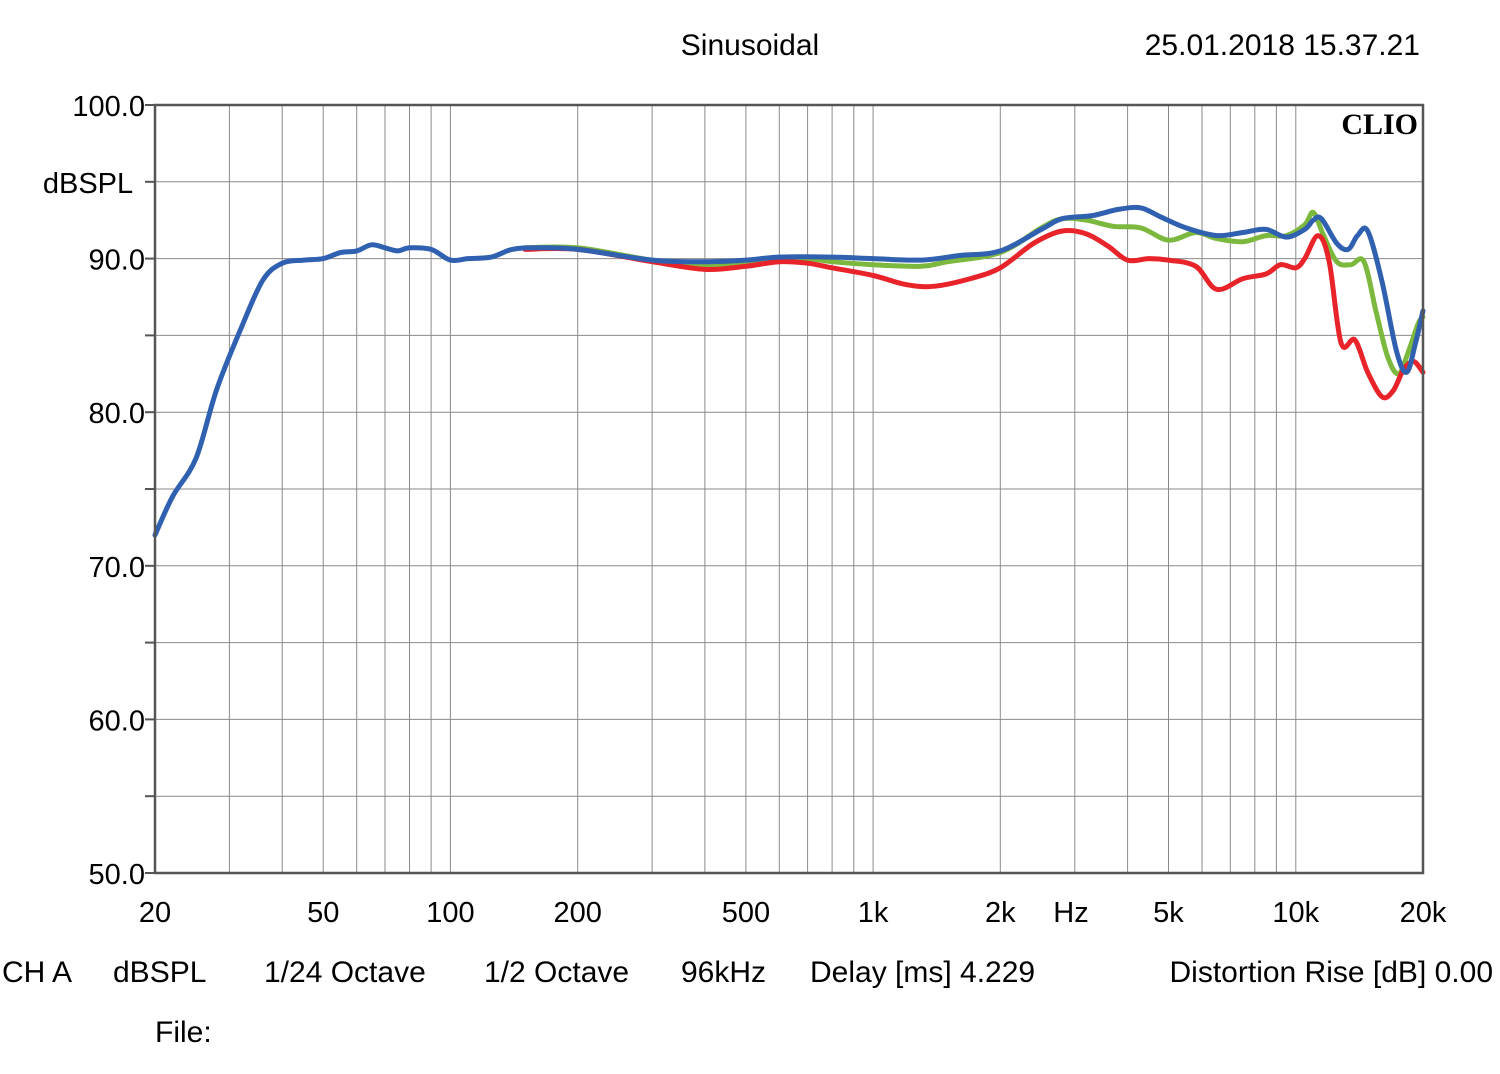 Image resolution: width=1500 pixels, height=1074 pixels. I want to click on y-tick-label: 90.0, so click(117, 261).